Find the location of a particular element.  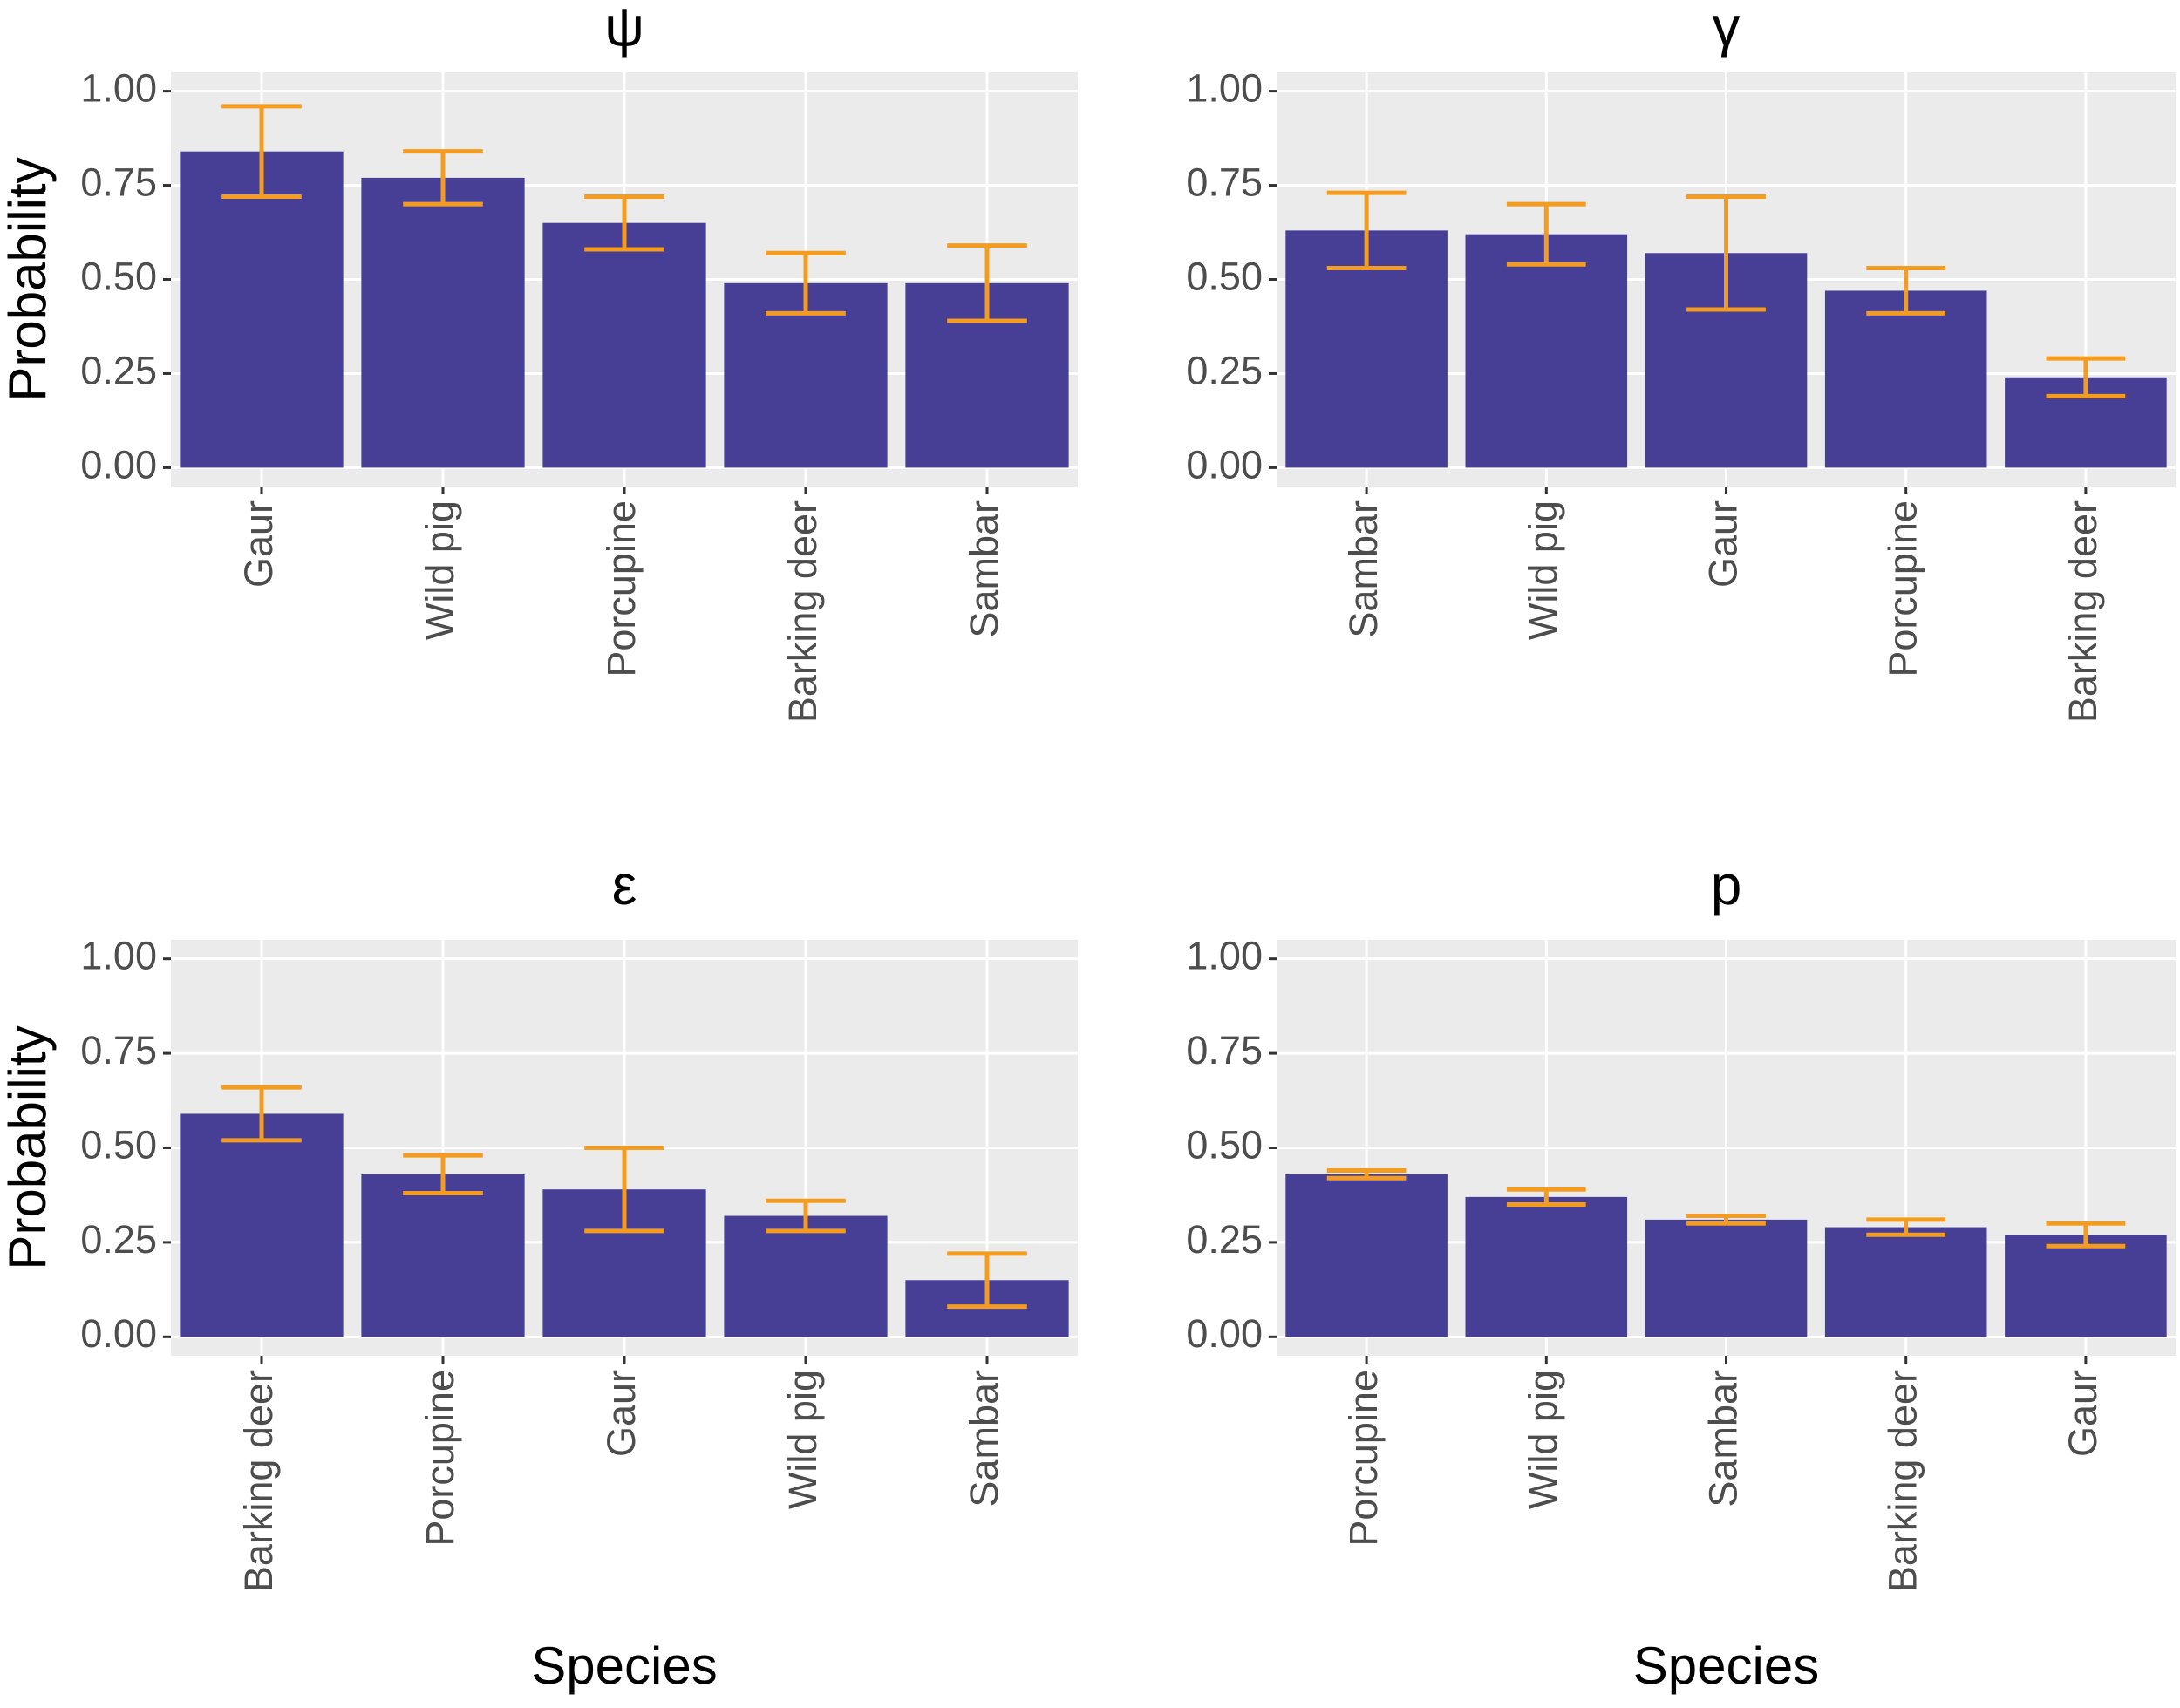

chart-title: ψ is located at coordinates (624, 29).